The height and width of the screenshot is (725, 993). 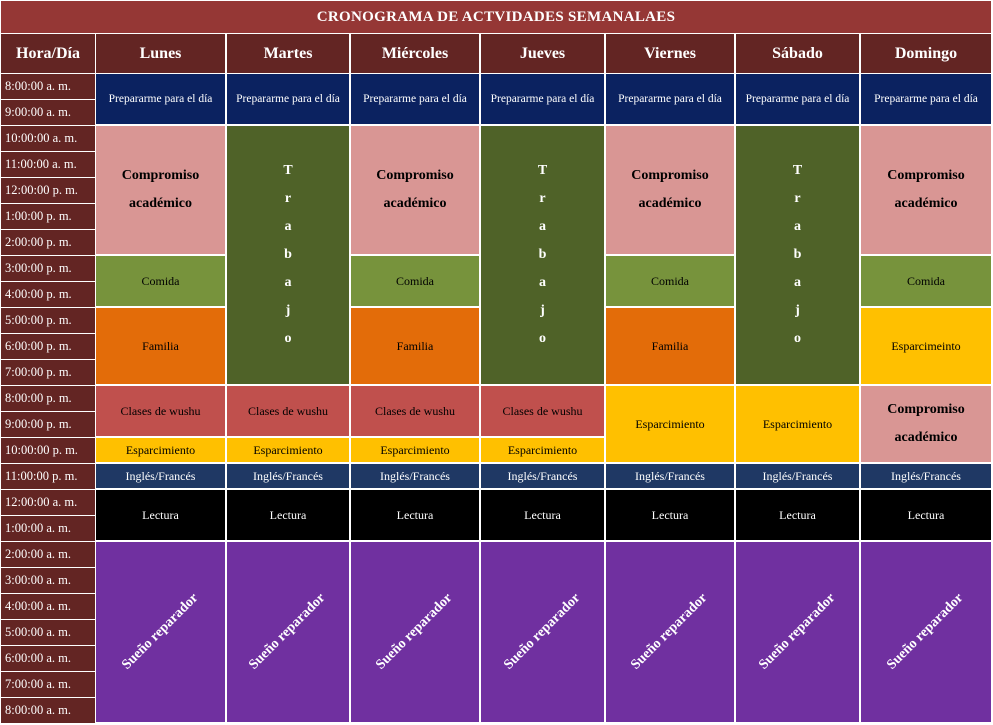 What do you see at coordinates (41, 138) in the screenshot?
I see `time-label: 10:00:00 a. m.` at bounding box center [41, 138].